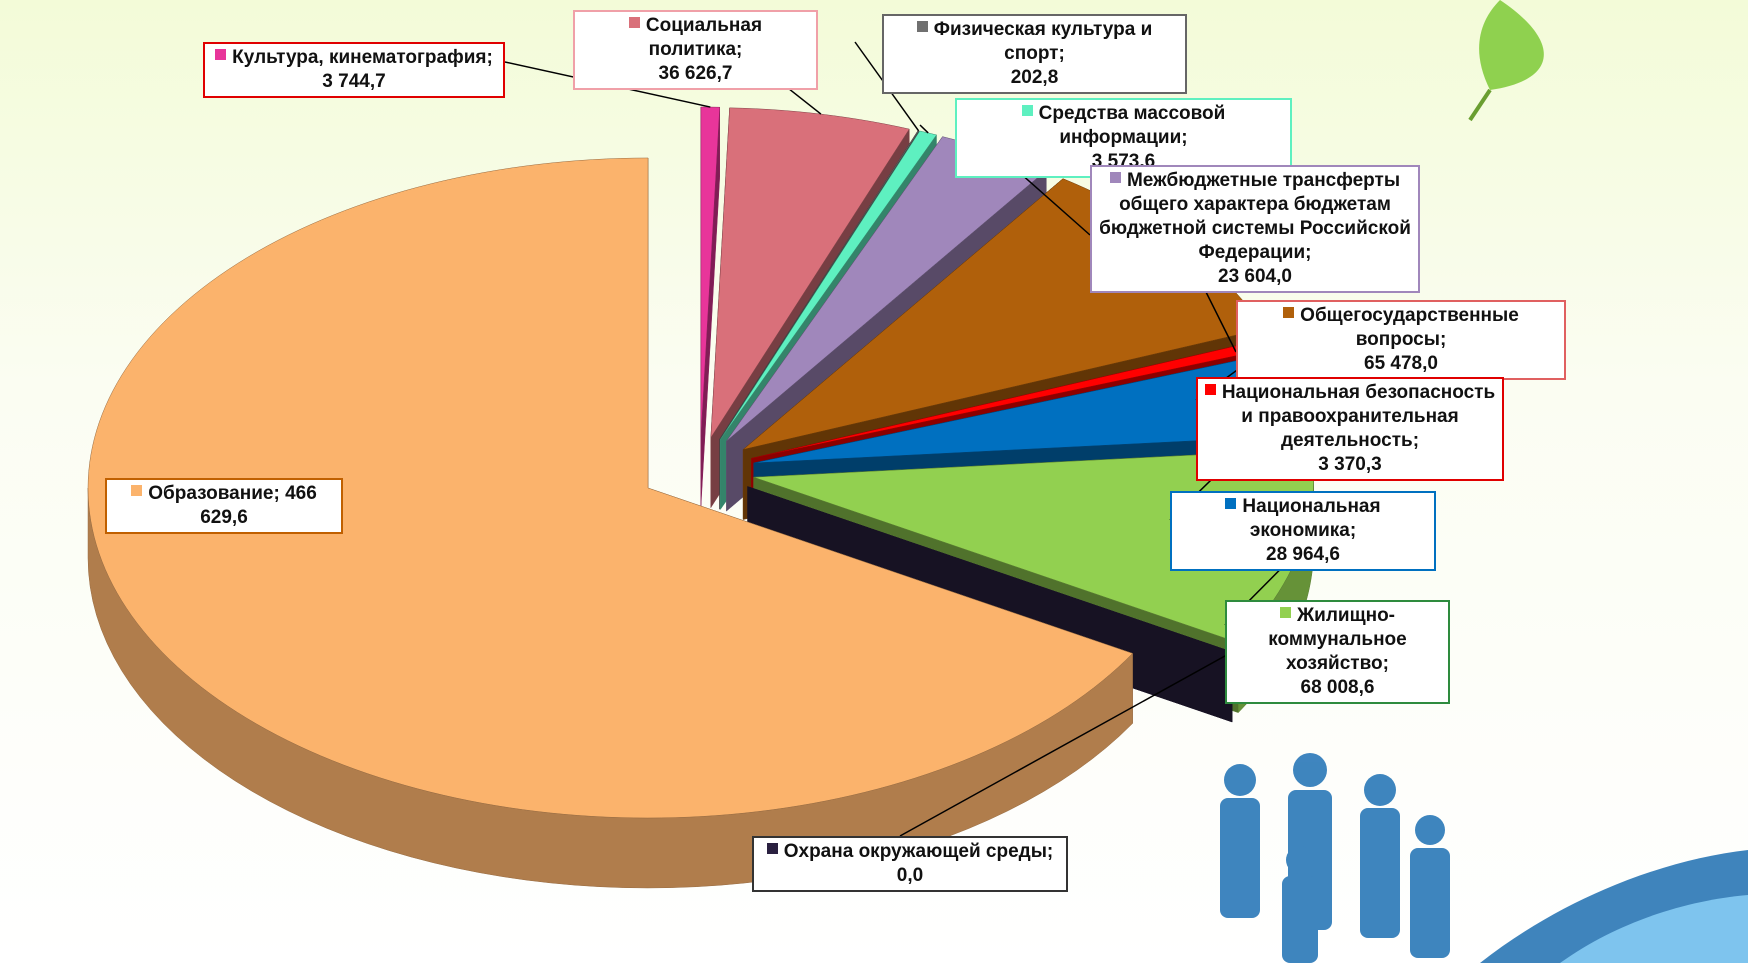 This screenshot has width=1748, height=963. I want to click on category-label: Физическая культура и спорт;, so click(1043, 41).